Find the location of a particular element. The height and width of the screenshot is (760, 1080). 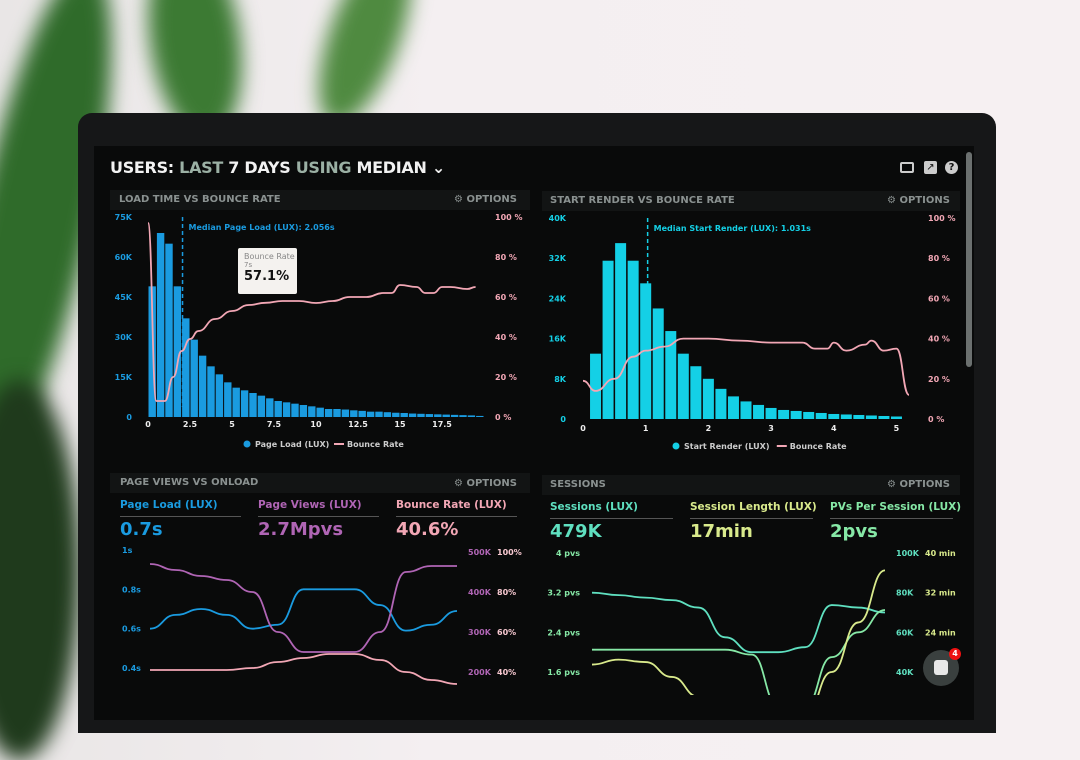

y2-tick-label: 100K is located at coordinates (908, 553).